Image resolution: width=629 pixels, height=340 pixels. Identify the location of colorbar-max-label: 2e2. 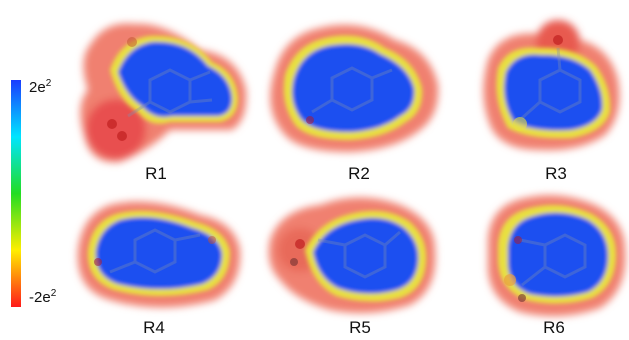
(40, 87).